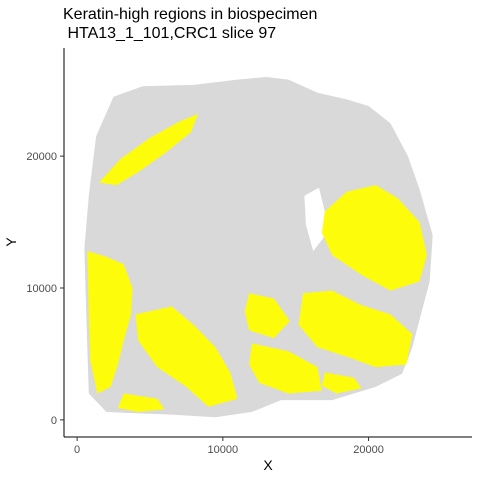  What do you see at coordinates (54, 421) in the screenshot?
I see `y-tick-label: 0` at bounding box center [54, 421].